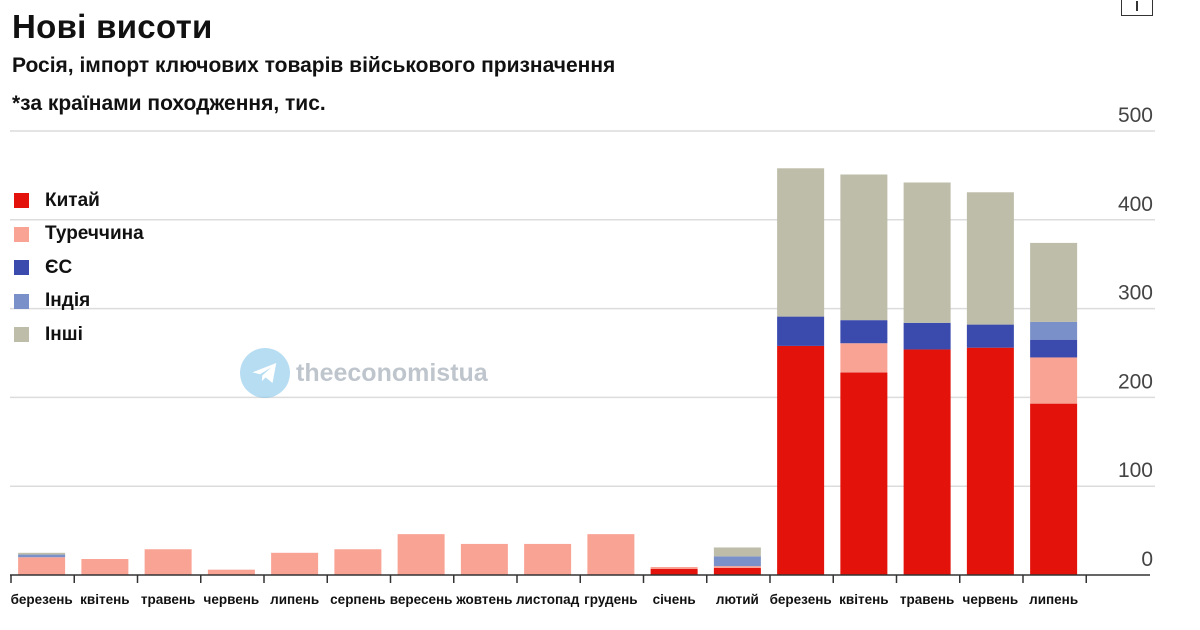 Image resolution: width=1200 pixels, height=630 pixels. What do you see at coordinates (548, 599) in the screenshot?
I see `x-tick-label: листопад` at bounding box center [548, 599].